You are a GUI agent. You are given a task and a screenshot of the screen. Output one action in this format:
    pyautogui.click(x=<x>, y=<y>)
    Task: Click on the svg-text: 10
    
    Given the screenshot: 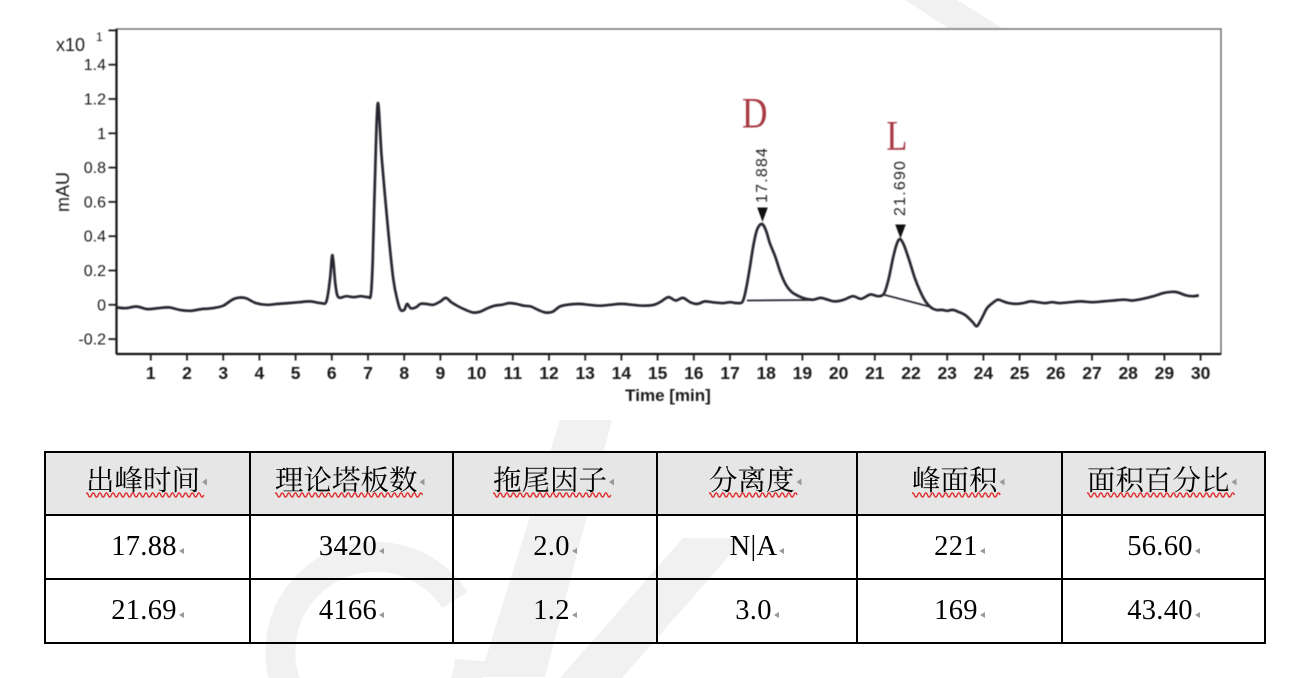 What is the action you would take?
    pyautogui.click(x=477, y=373)
    